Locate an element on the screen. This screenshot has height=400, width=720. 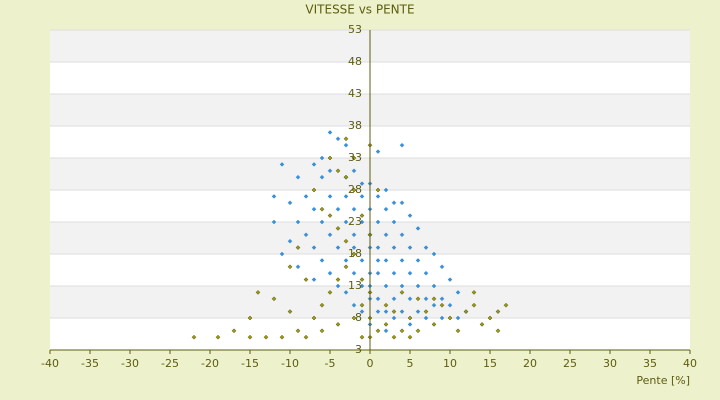
y-tick-label: 53 is located at coordinates (355, 29).